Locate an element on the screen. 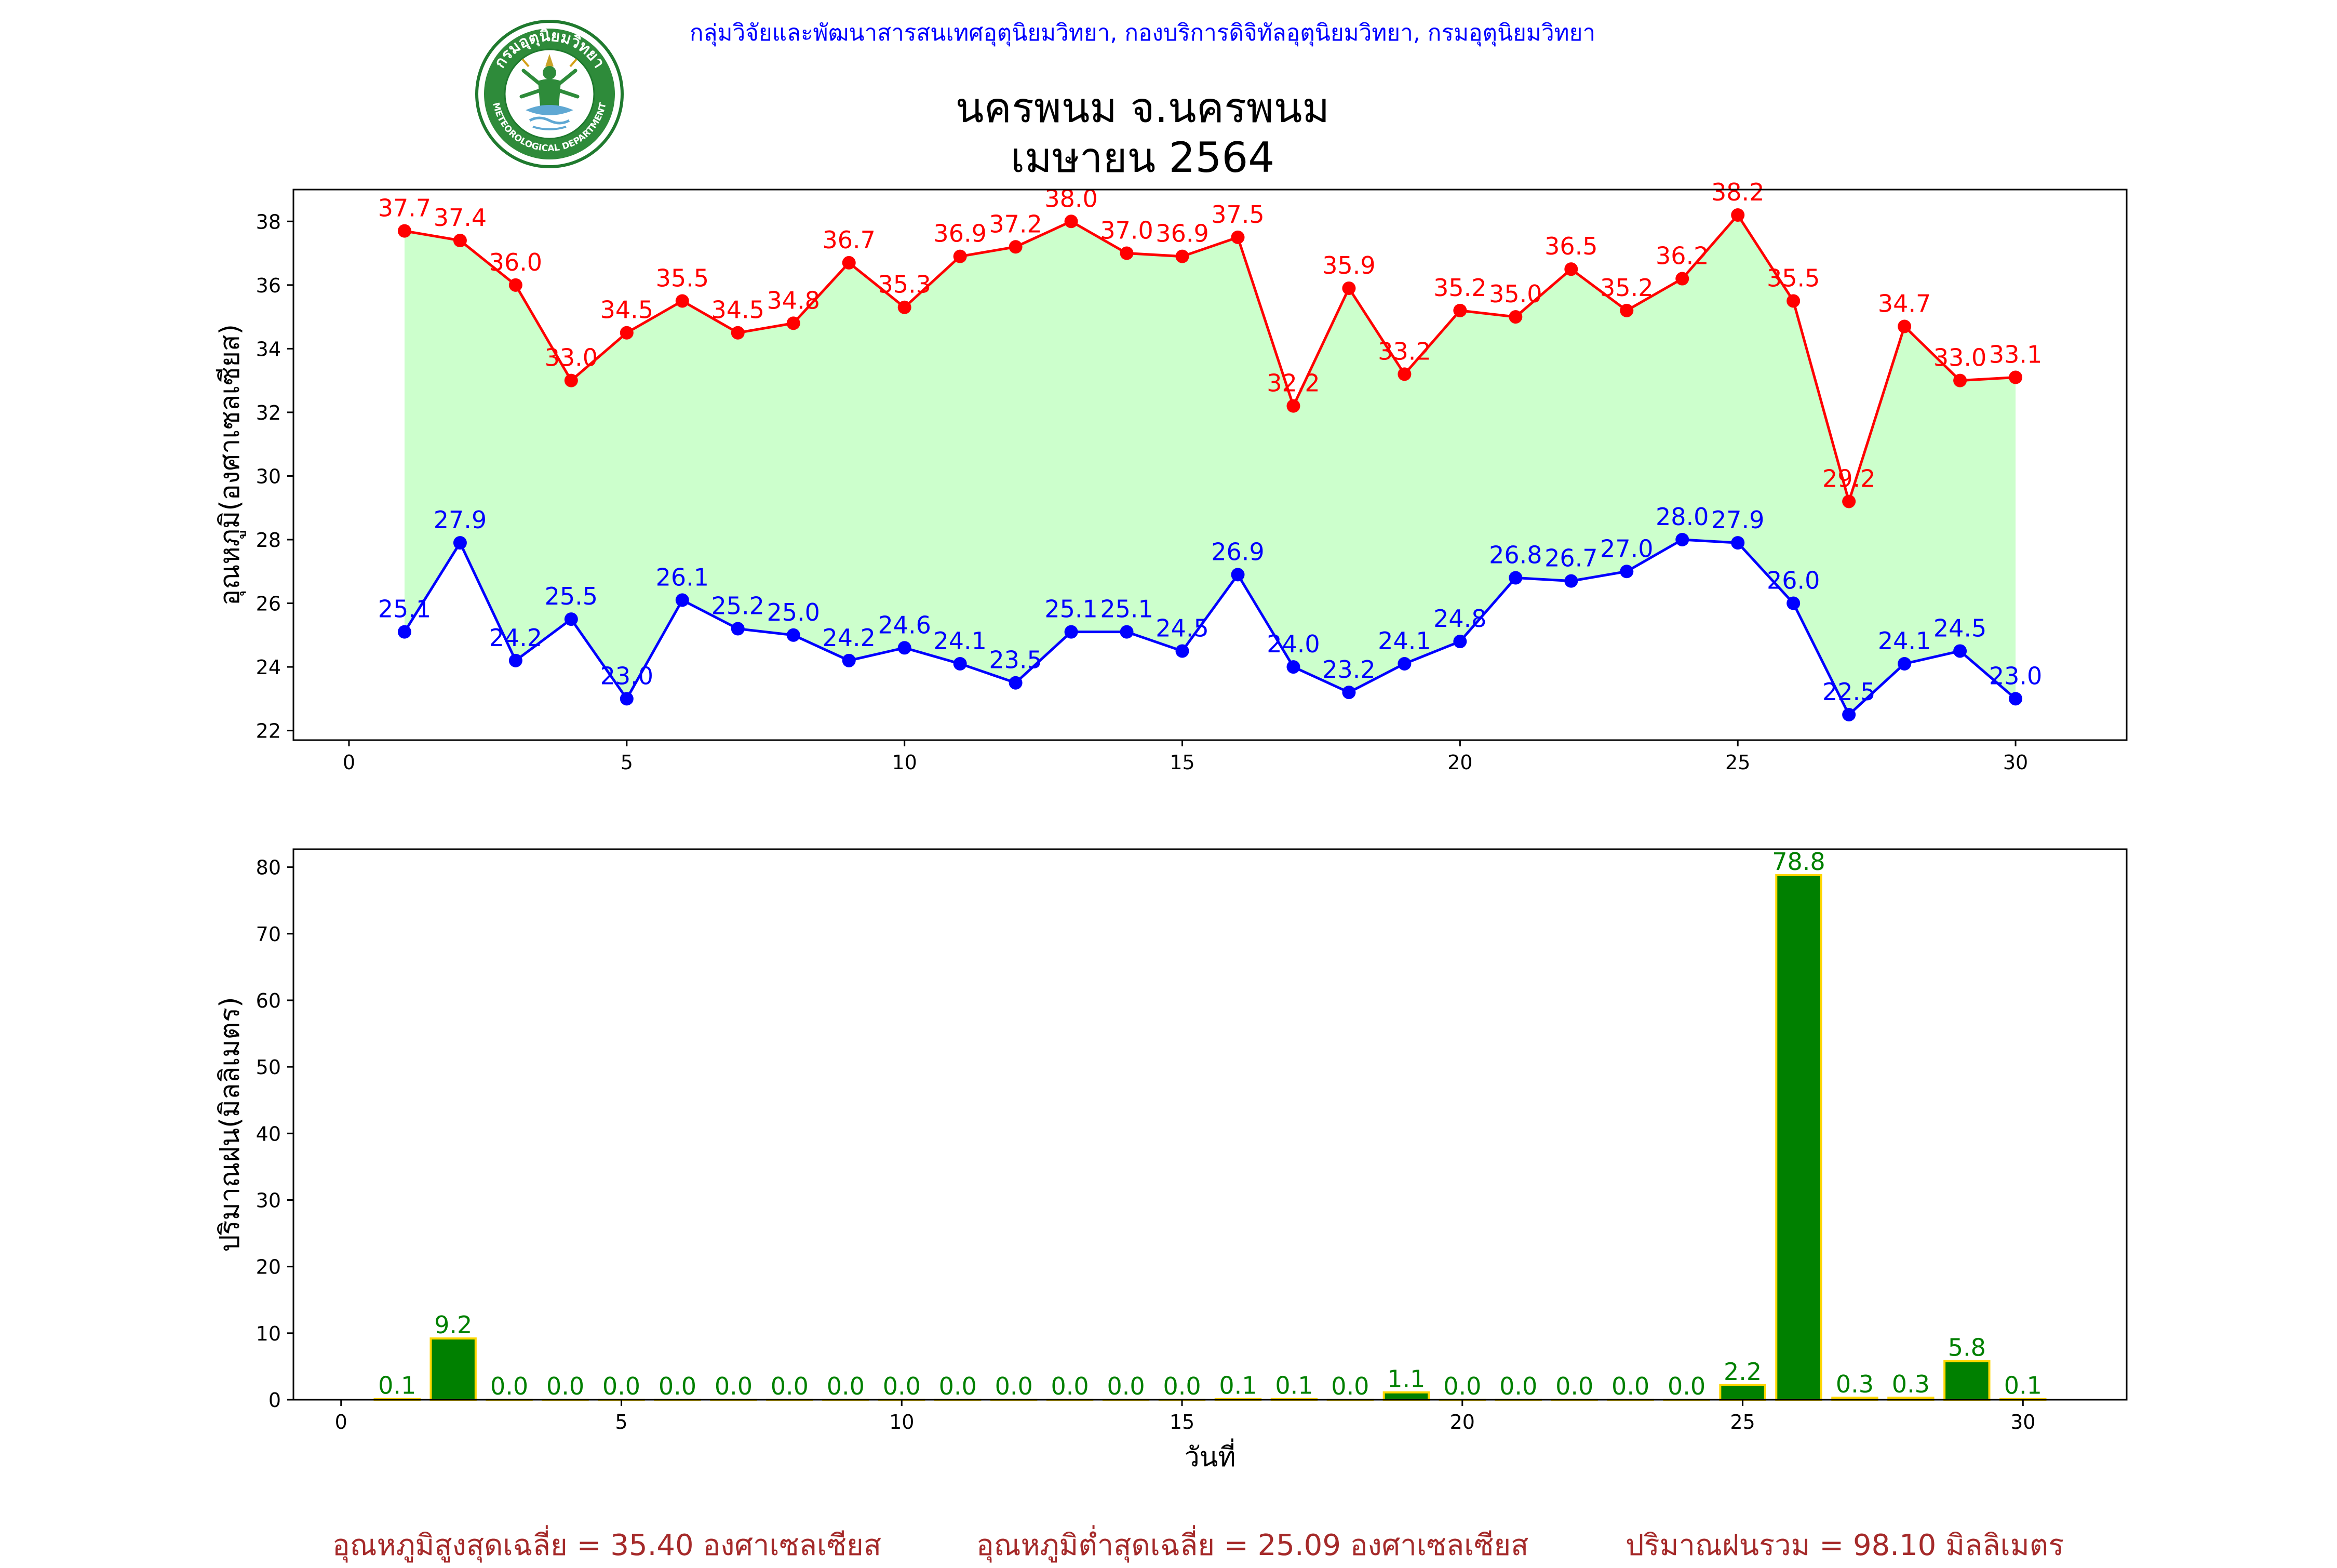  min-temp-data-label: 23.2 is located at coordinates (1348, 669).